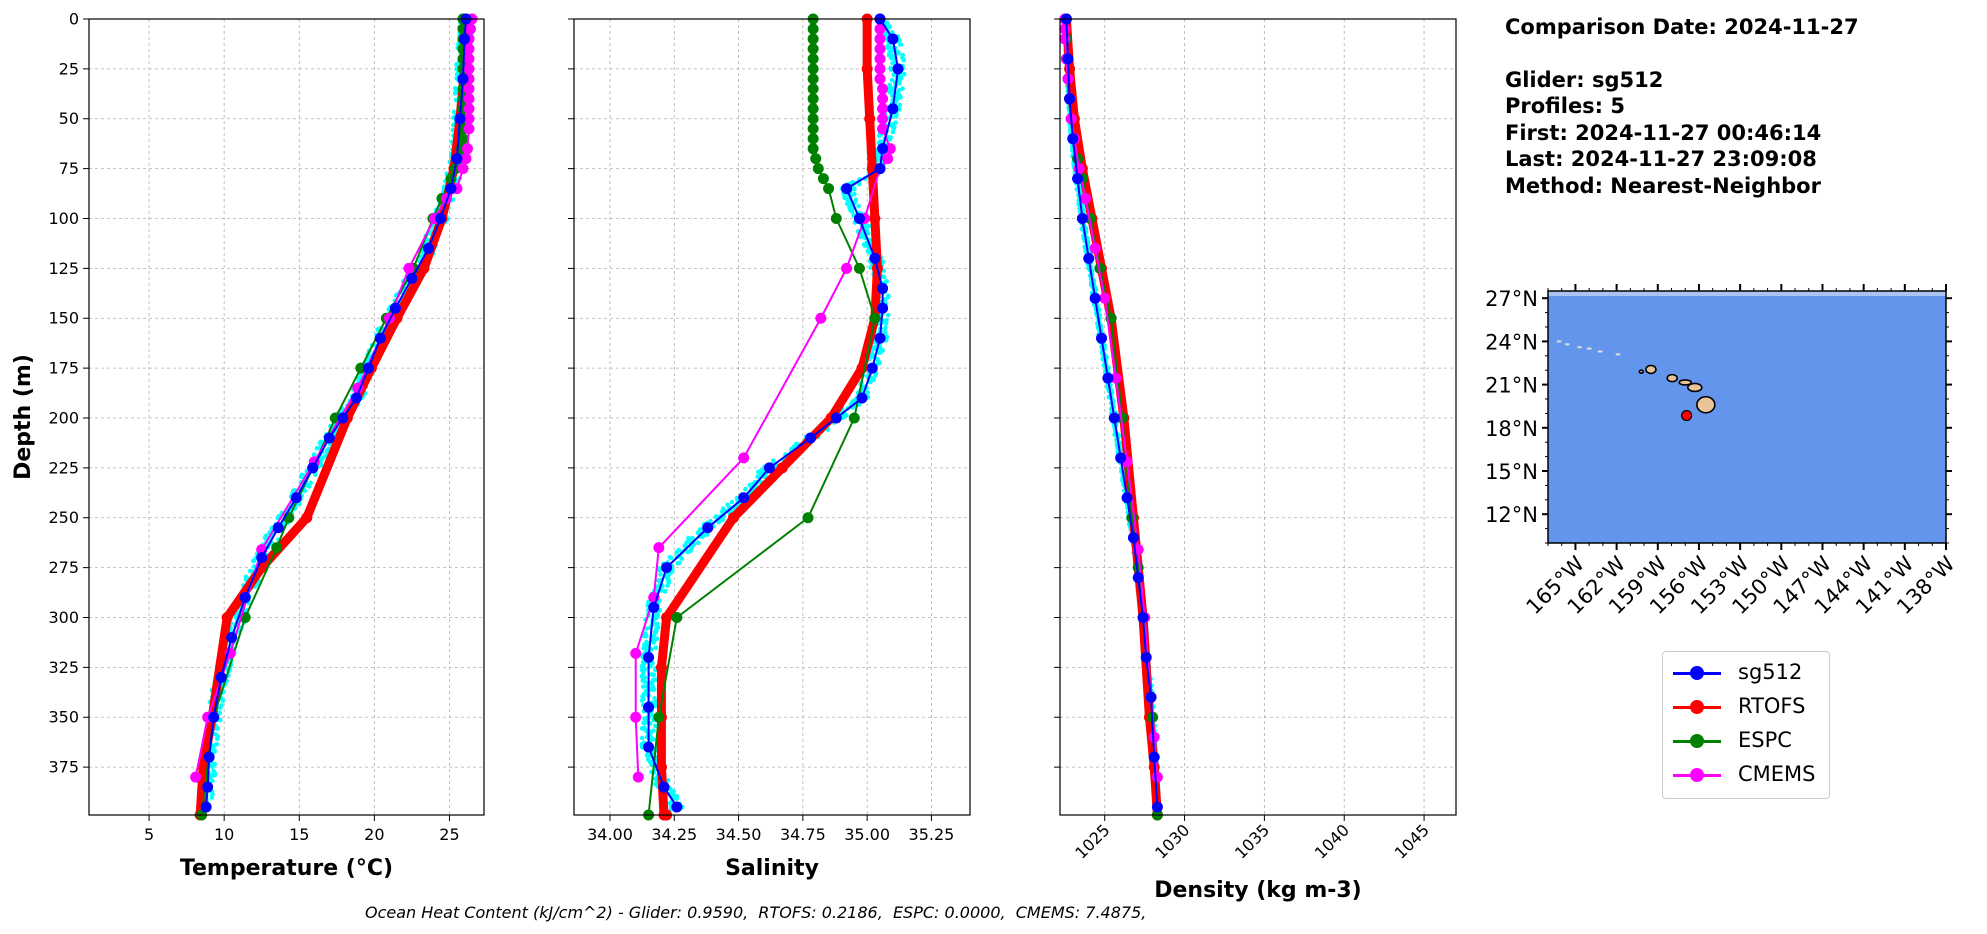 Image resolution: width=1987 pixels, height=934 pixels. Describe the element at coordinates (69, 118) in the screenshot. I see `y-tick-label: 50` at that location.